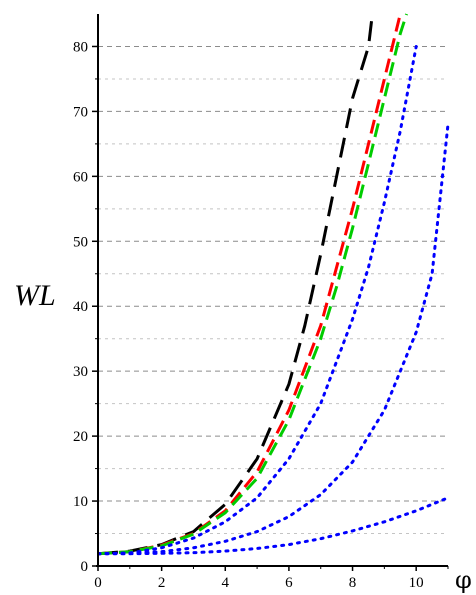  I want to click on y-tick-label: 80, so click(80, 47).